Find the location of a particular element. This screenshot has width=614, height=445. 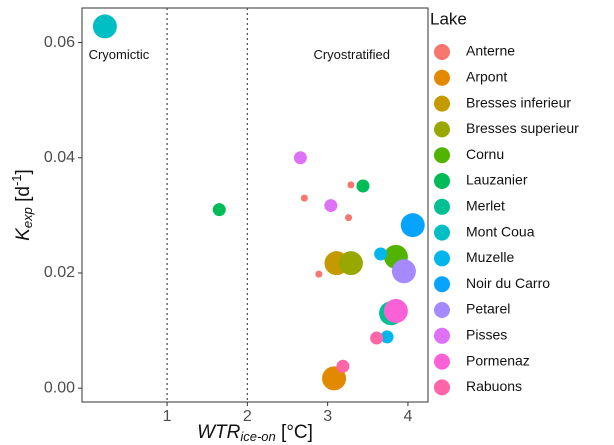

legend-label: Noir du Carro is located at coordinates (508, 283).